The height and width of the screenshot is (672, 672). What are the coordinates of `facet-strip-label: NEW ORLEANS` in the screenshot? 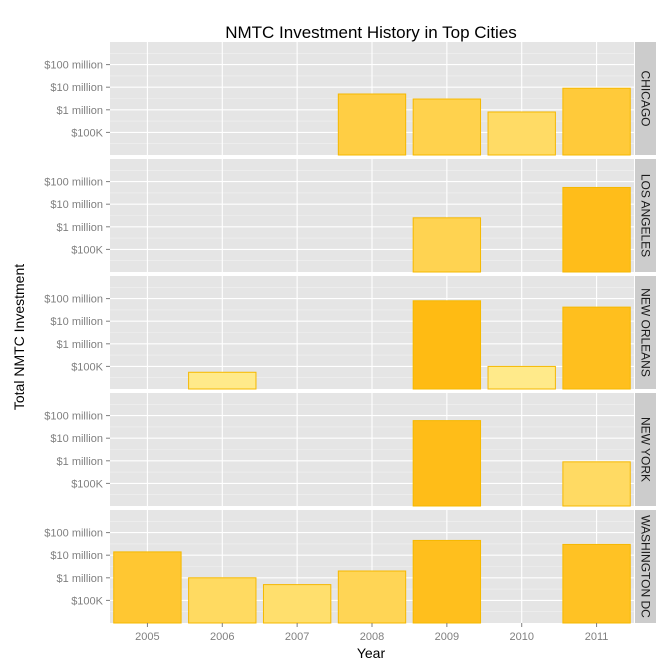 It's located at (646, 332).